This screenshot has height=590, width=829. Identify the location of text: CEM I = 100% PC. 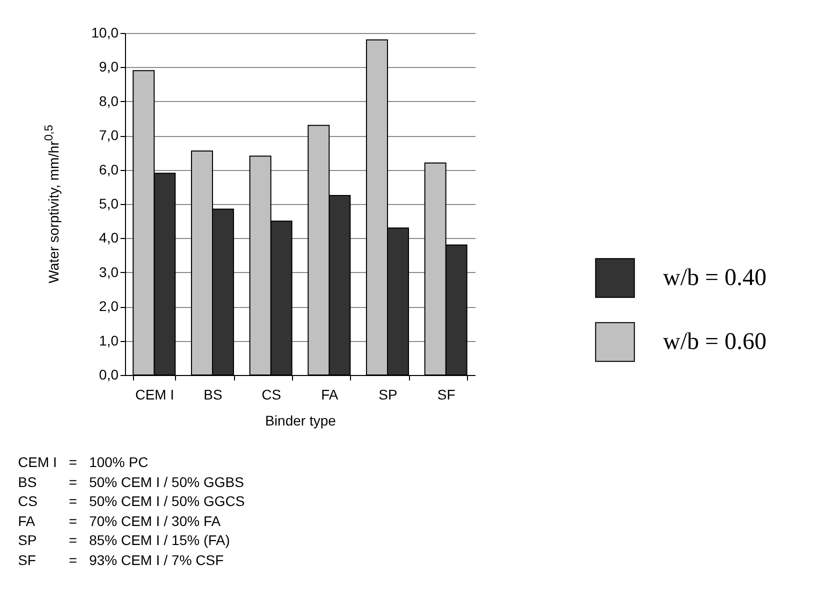
(84, 462).